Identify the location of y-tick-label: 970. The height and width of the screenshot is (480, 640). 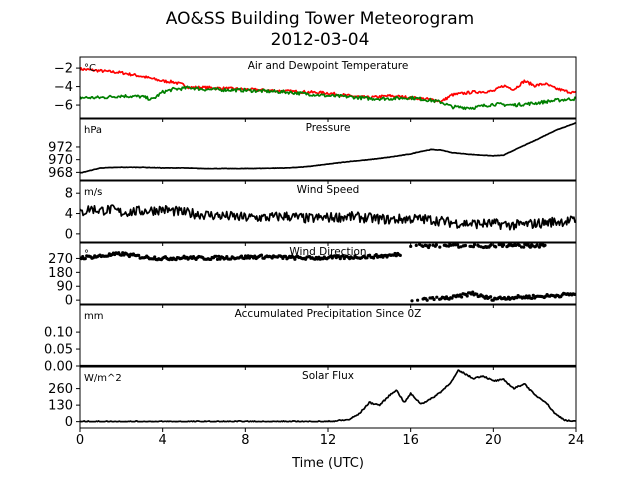
(60, 160).